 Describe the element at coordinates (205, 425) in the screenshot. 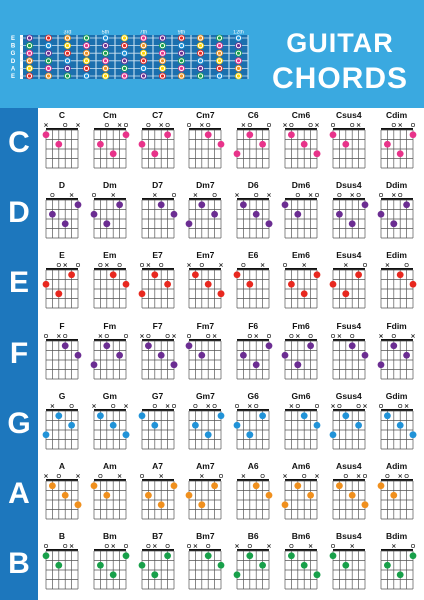

I see `chord-diagram: Gm7` at that location.